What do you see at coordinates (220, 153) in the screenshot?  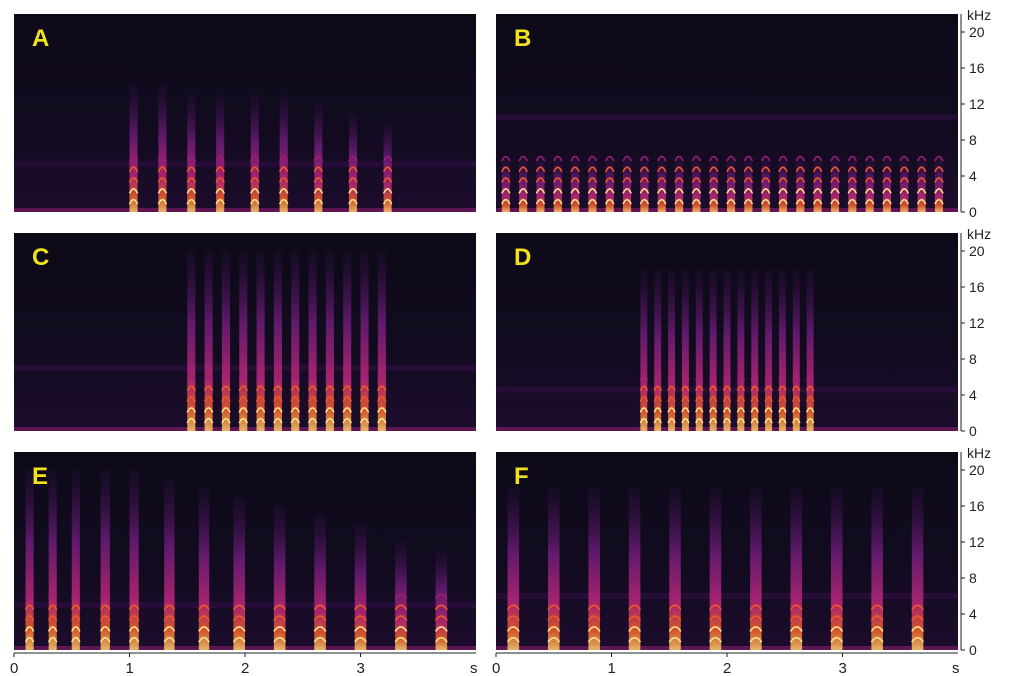 I see `call-a` at bounding box center [220, 153].